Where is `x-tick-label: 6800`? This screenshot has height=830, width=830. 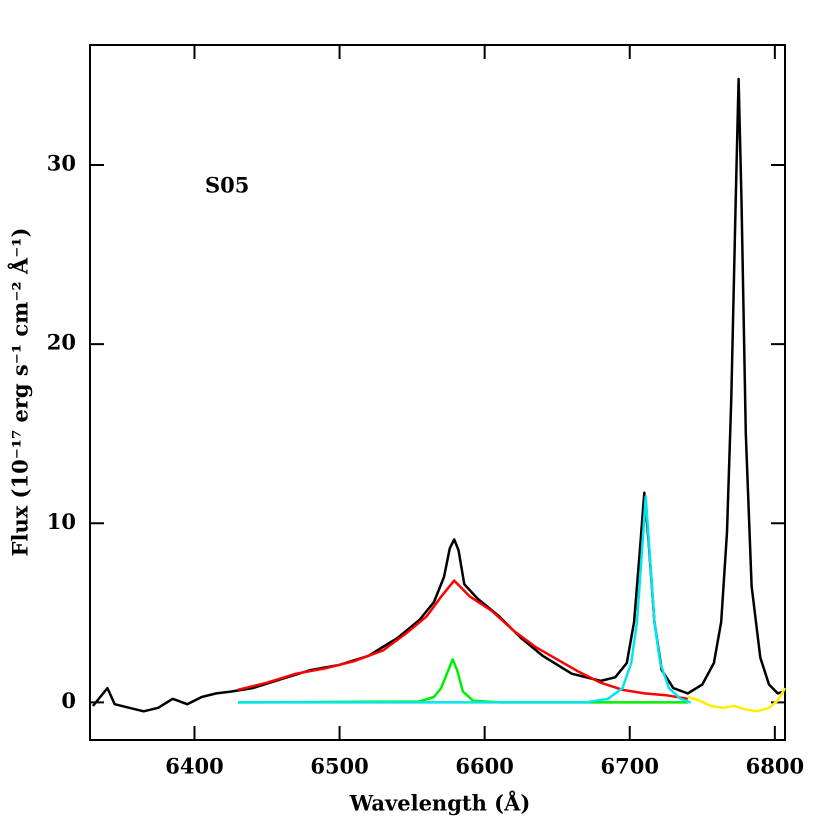
x-tick-label: 6800 is located at coordinates (775, 766).